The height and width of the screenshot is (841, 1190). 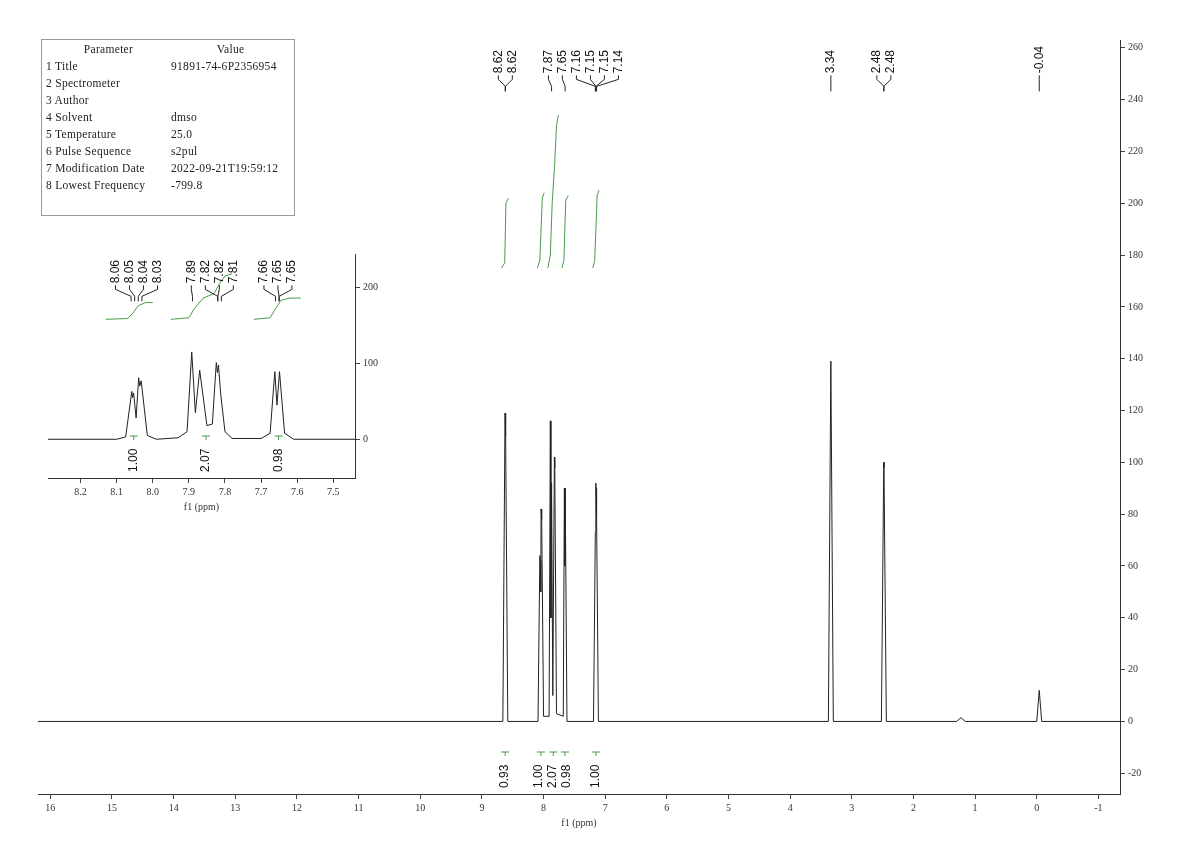 What do you see at coordinates (1135, 306) in the screenshot?
I see `y-tick-label: 160` at bounding box center [1135, 306].